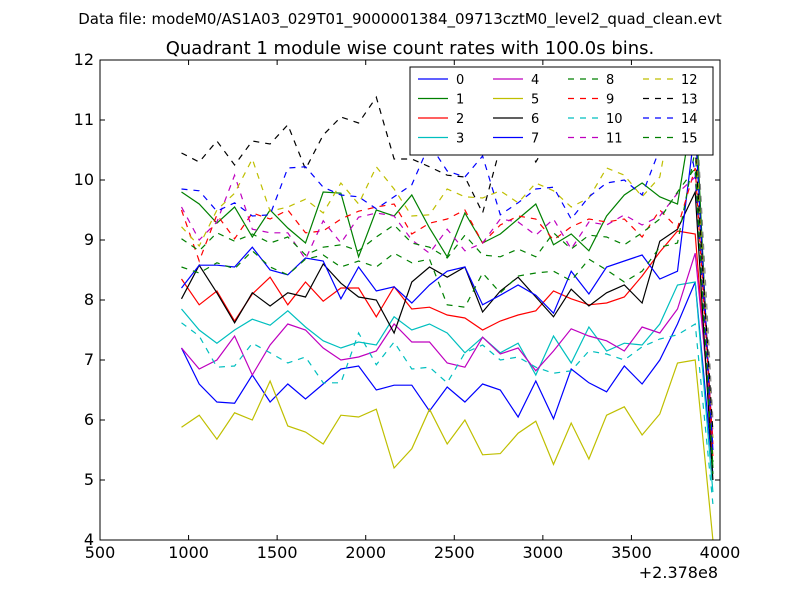 This screenshot has height=604, width=800. Describe the element at coordinates (84, 59) in the screenshot. I see `y-tick-label: 12` at that location.